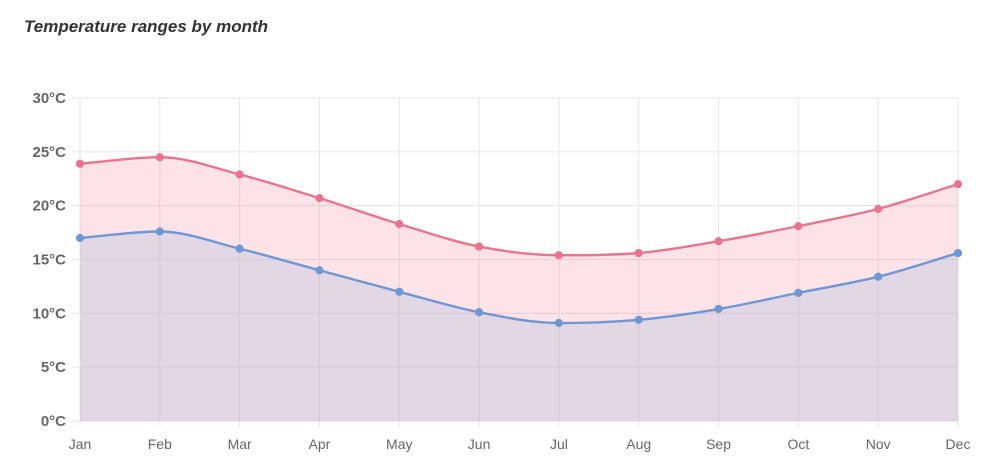 This screenshot has height=476, width=1000. What do you see at coordinates (49, 98) in the screenshot?
I see `y-tick-label: 30°C` at bounding box center [49, 98].